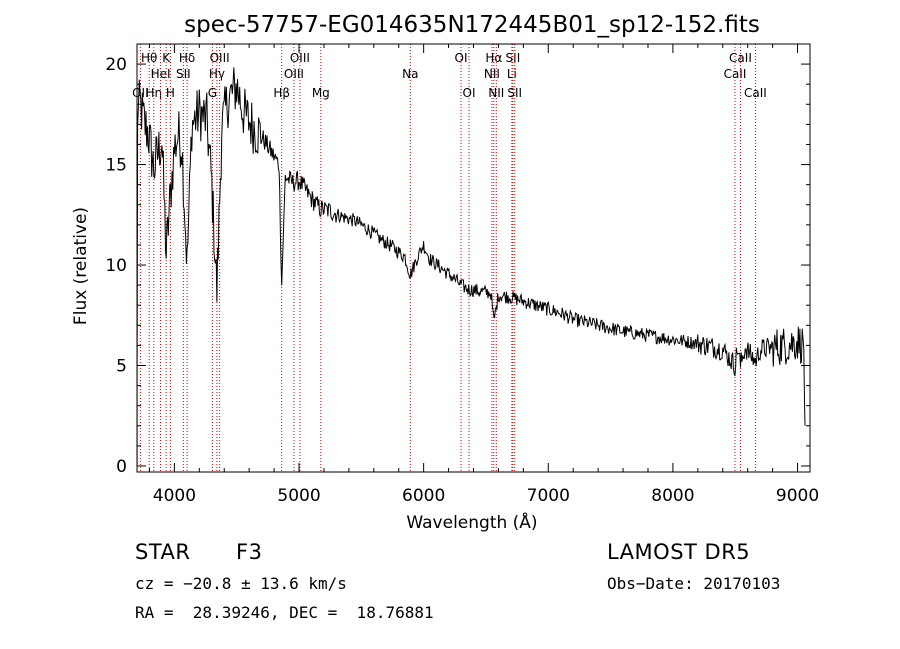  What do you see at coordinates (512, 74) in the screenshot?
I see `line-marker-label: Li` at bounding box center [512, 74].